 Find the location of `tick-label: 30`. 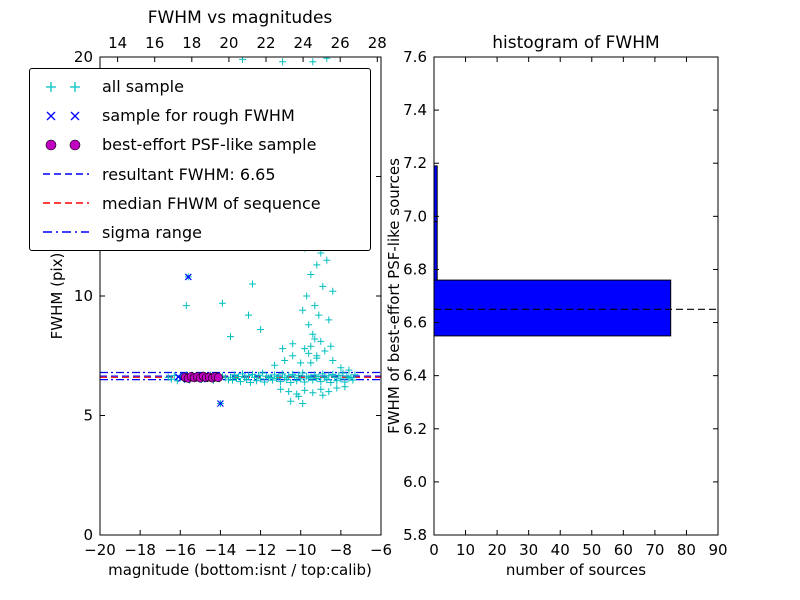

tick-label: 30 is located at coordinates (528, 550).